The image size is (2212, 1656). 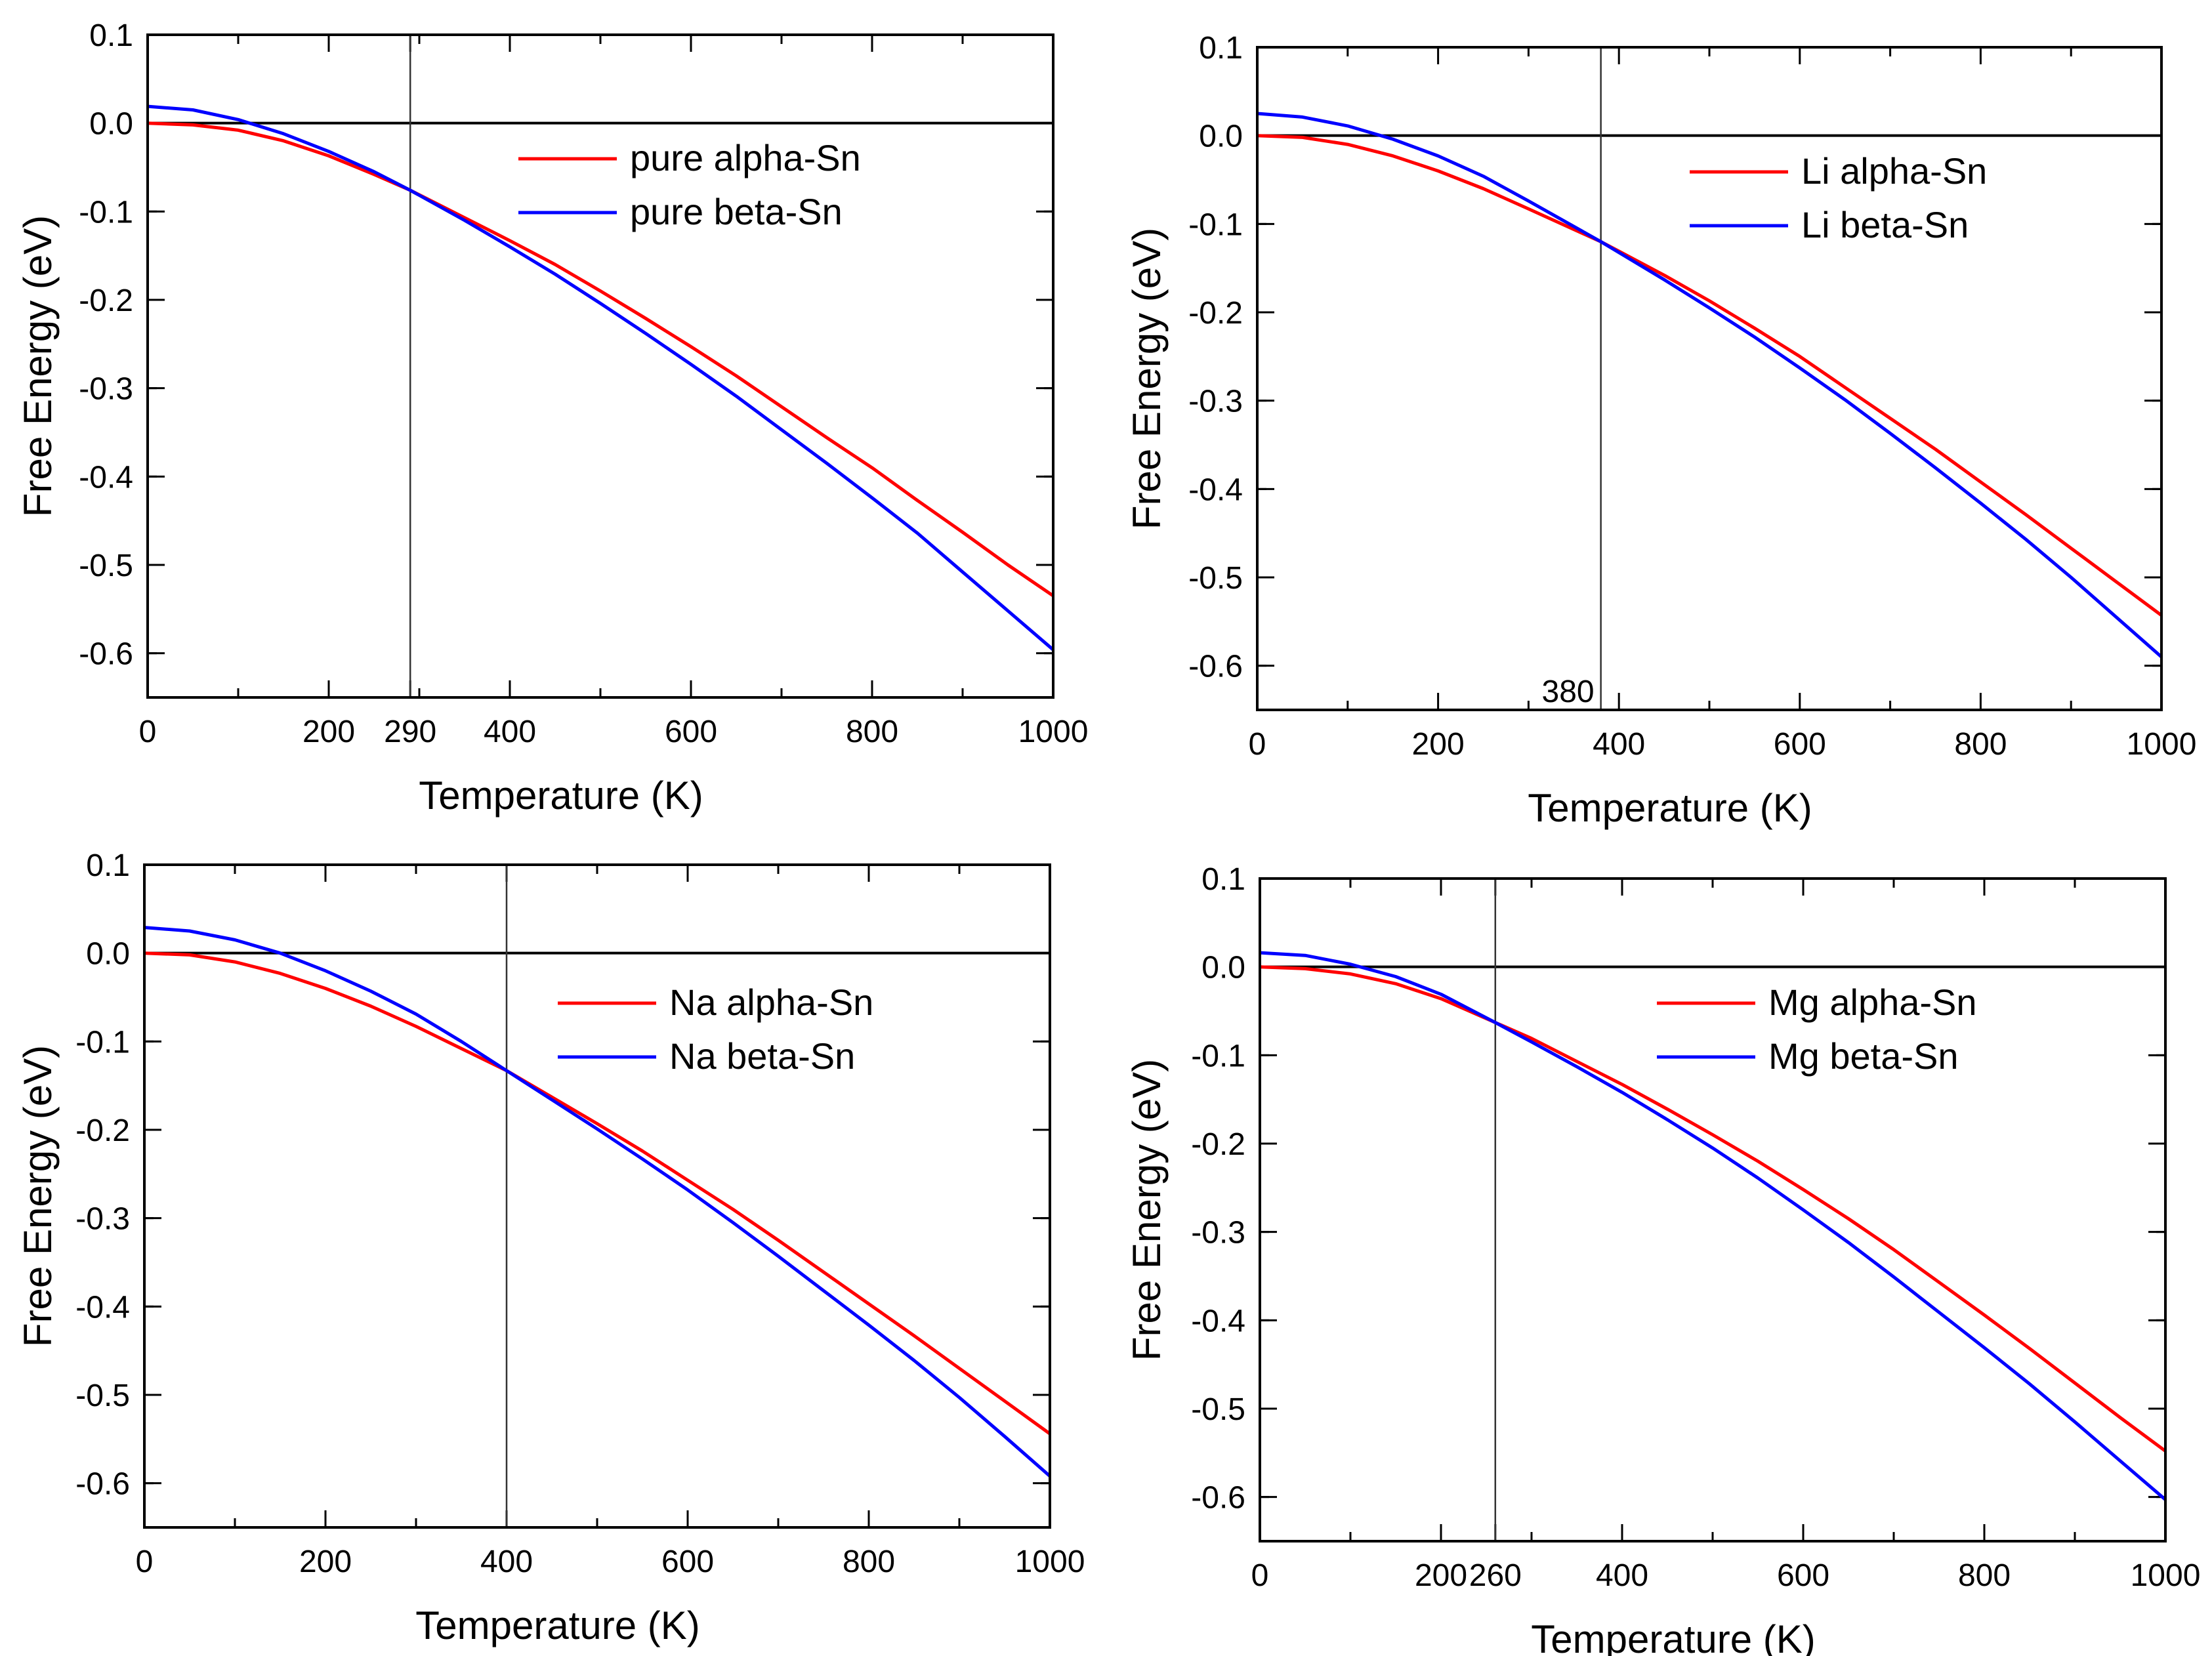 What do you see at coordinates (762, 1056) in the screenshot?
I see `legend-label: Na beta-Sn` at bounding box center [762, 1056].